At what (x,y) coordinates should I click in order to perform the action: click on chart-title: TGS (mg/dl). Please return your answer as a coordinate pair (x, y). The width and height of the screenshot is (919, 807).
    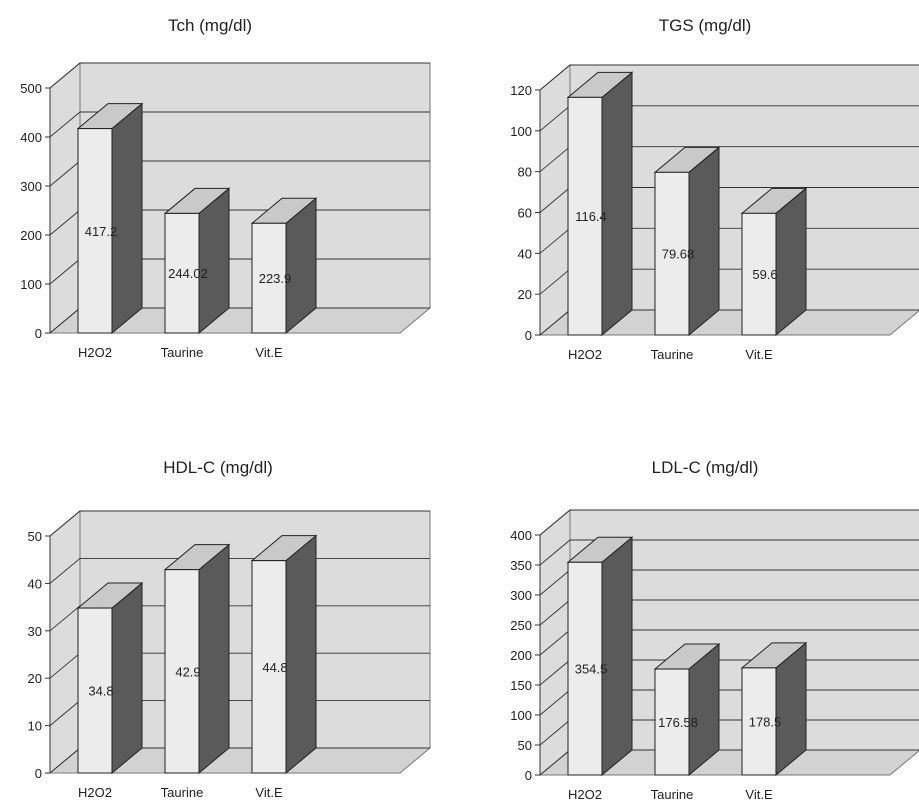
    Looking at the image, I should click on (705, 25).